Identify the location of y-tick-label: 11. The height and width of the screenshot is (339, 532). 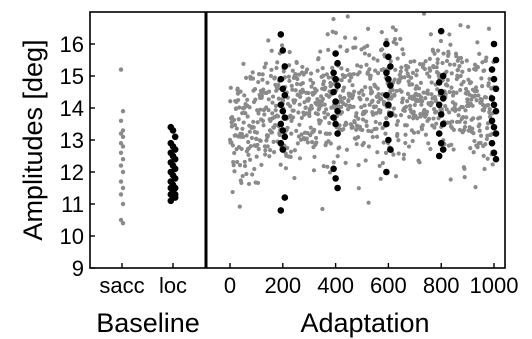
(72, 204).